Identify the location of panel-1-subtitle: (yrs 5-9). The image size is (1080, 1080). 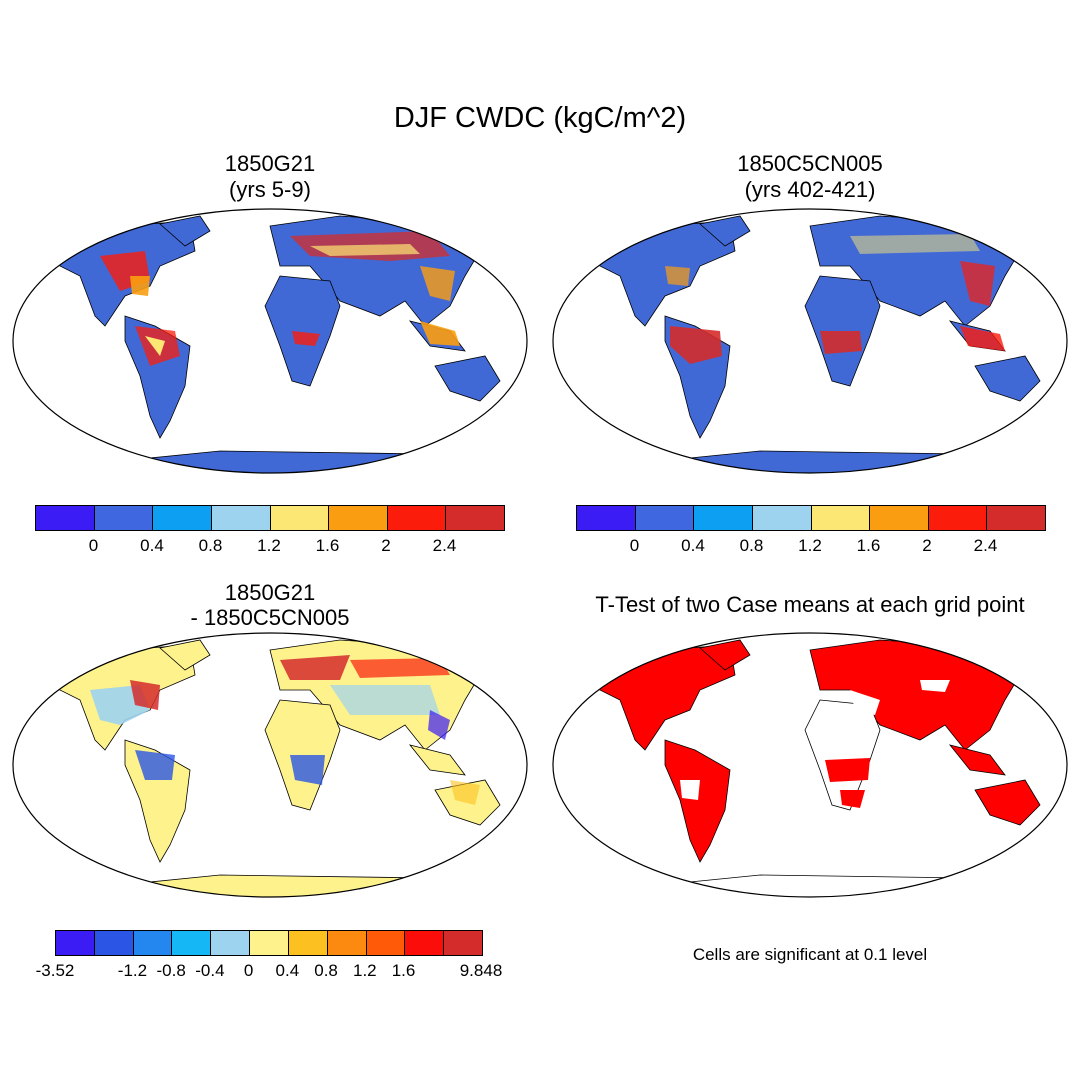
(270, 189).